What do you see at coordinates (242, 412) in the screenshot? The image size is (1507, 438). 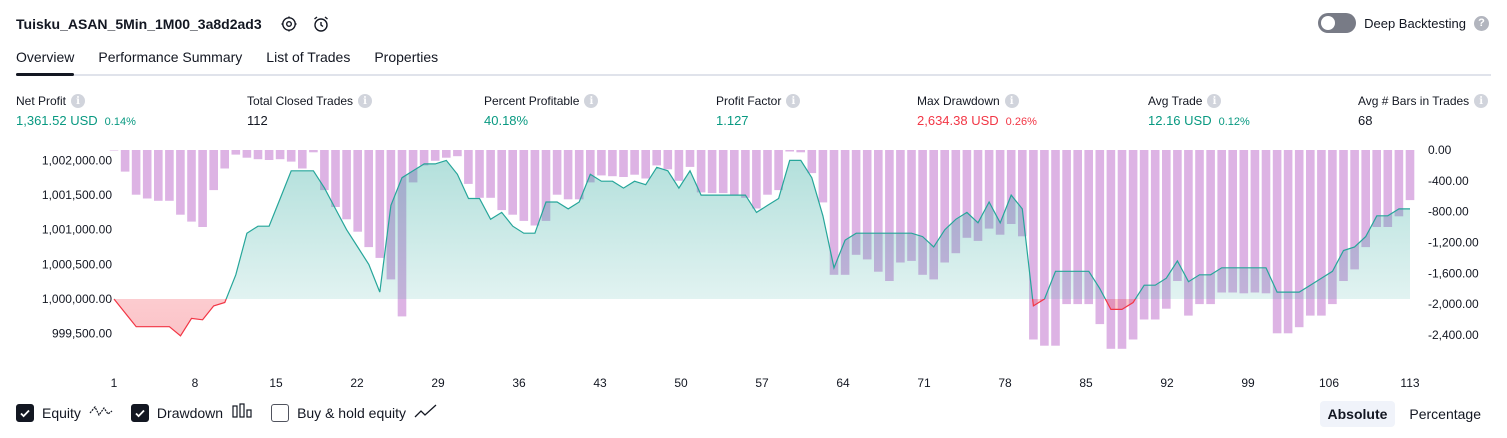 I see `drawdown-bars-icon` at bounding box center [242, 412].